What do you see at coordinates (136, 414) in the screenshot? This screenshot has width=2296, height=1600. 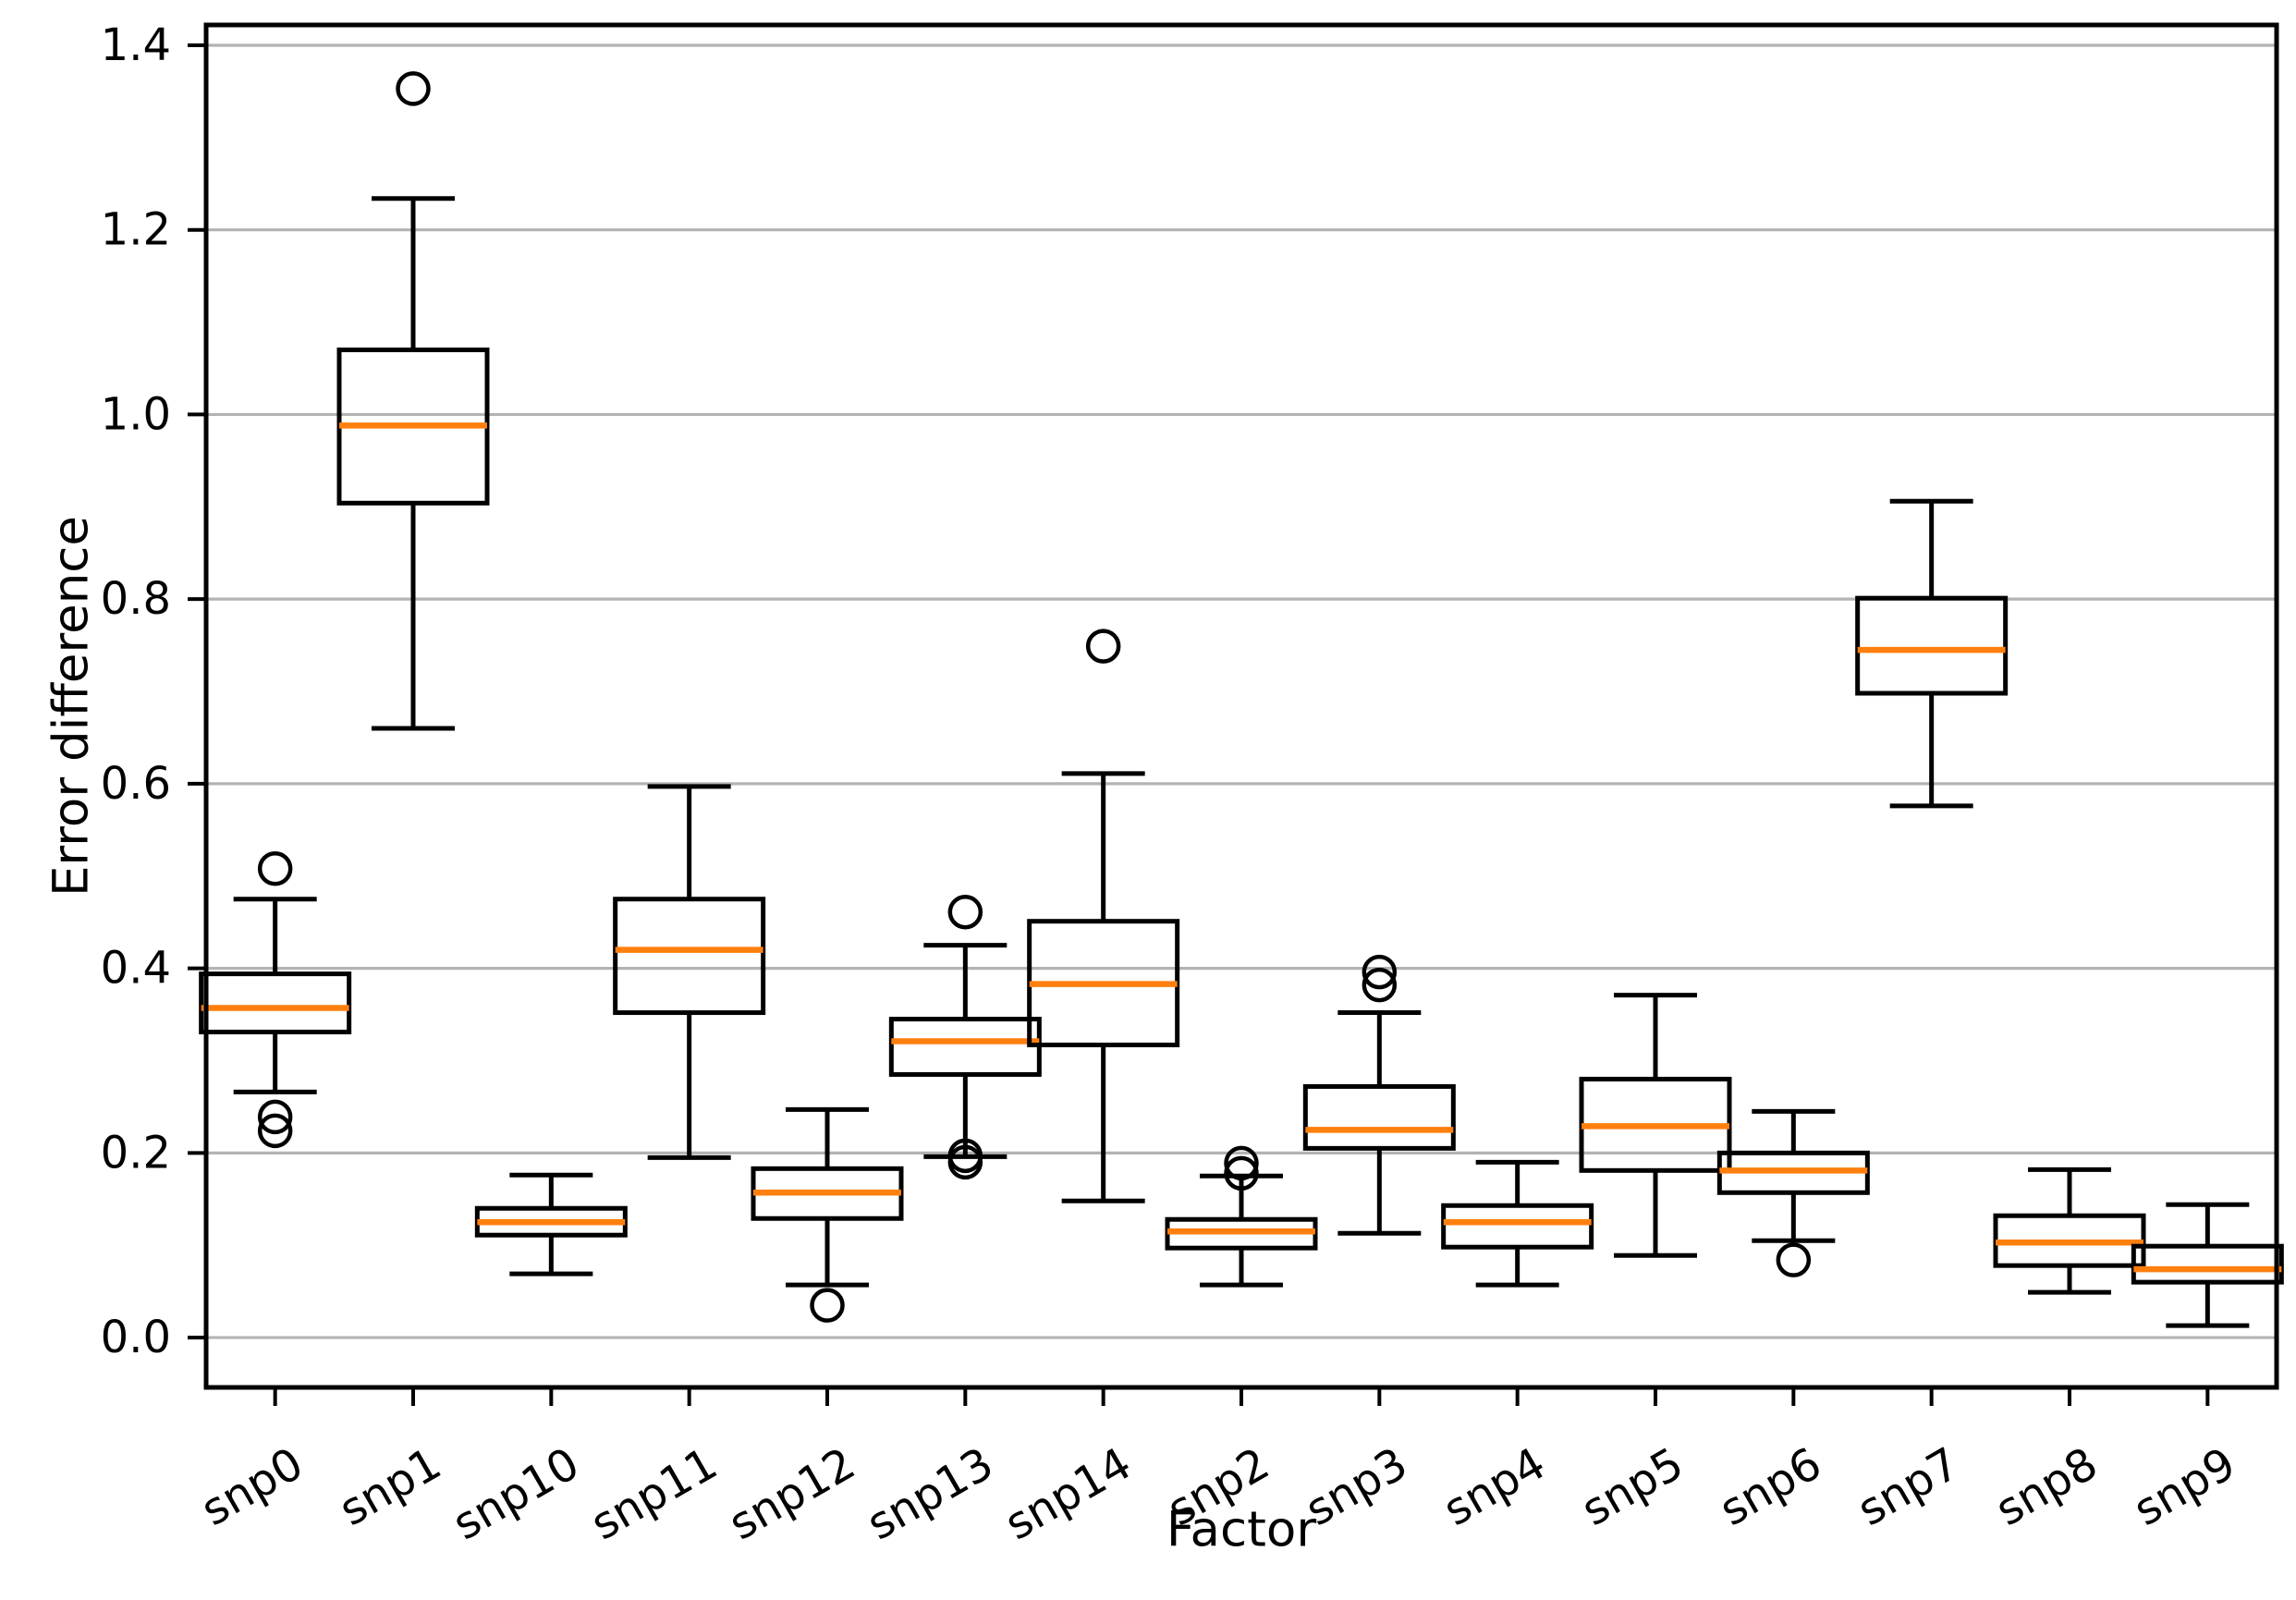 I see `y-tick-label: 1.0` at bounding box center [136, 414].